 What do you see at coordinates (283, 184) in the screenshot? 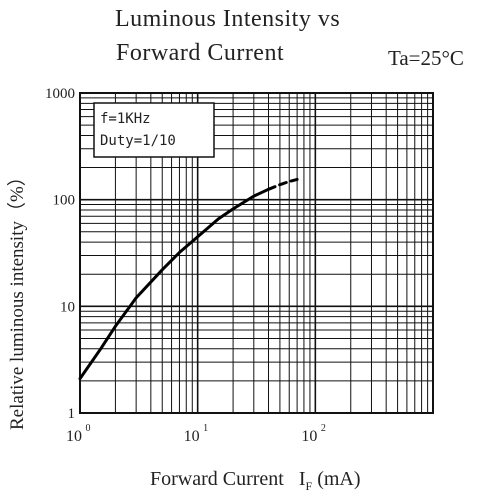
I see `series-line-dashed` at bounding box center [283, 184].